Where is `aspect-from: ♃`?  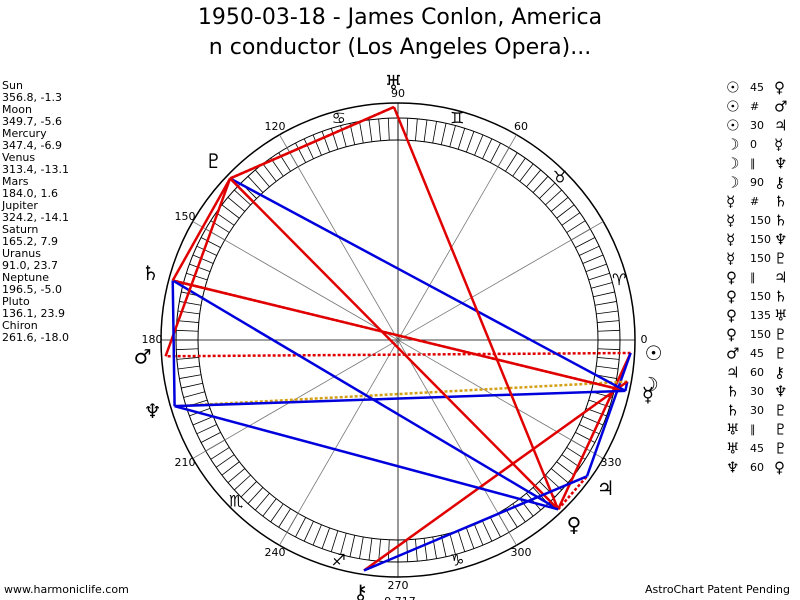 aspect-from: ♃ is located at coordinates (732, 373).